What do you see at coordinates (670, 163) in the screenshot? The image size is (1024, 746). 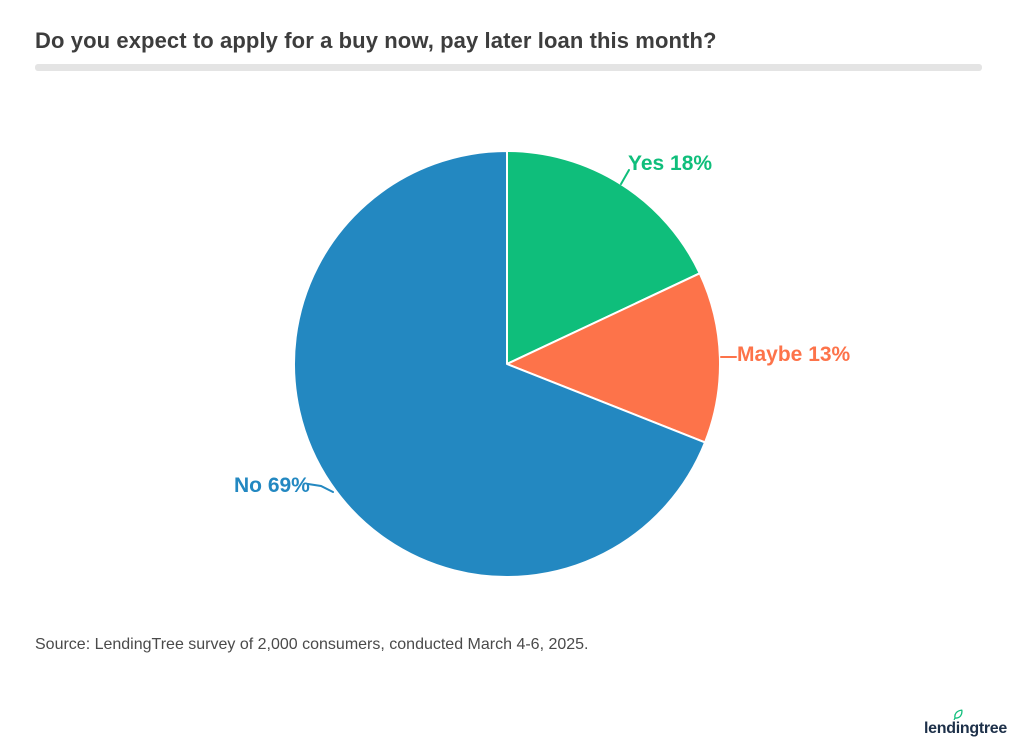 I see `slice-label-yes: Yes 18%` at bounding box center [670, 163].